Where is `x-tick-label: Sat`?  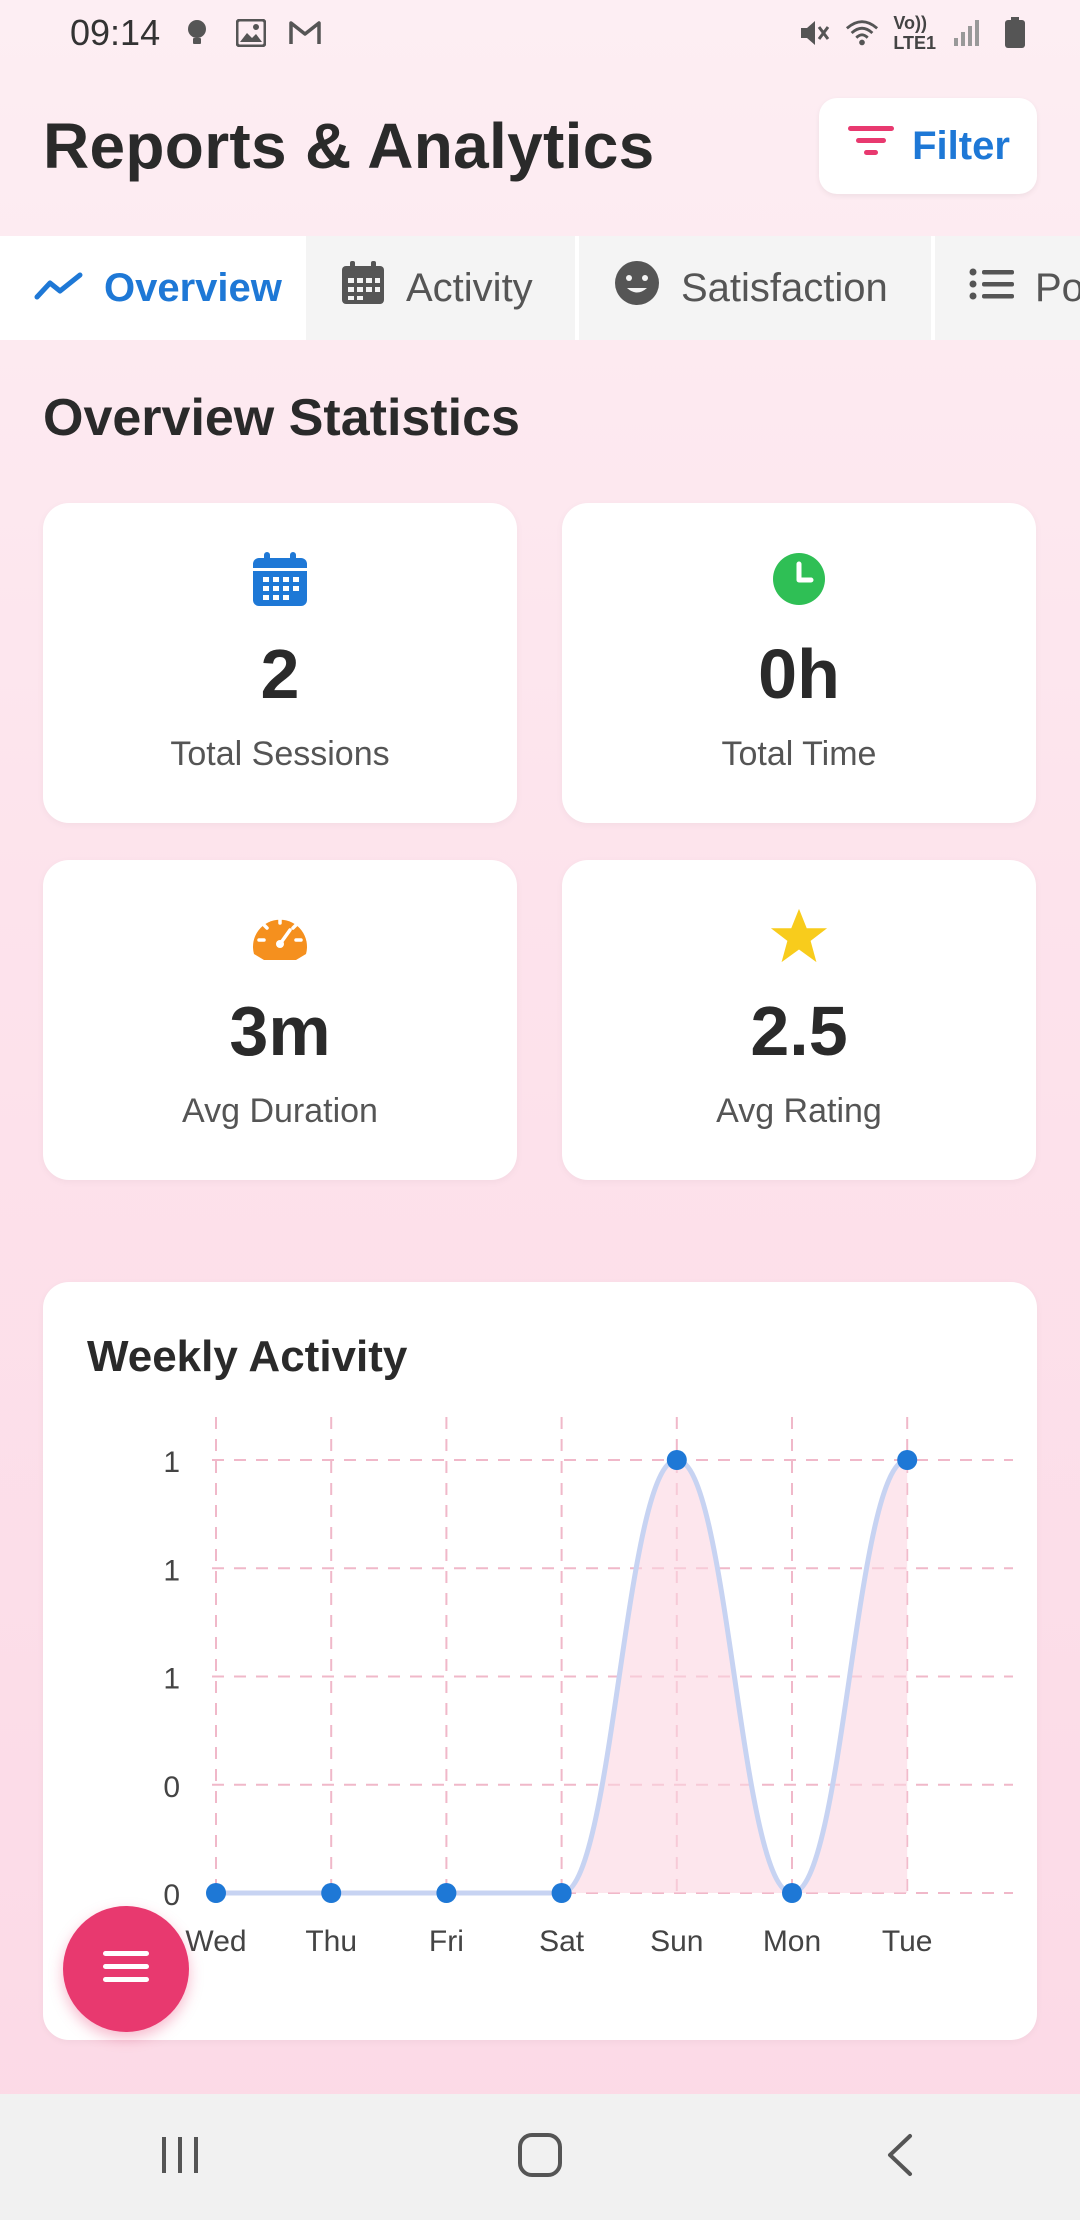
x-tick-label: Sat is located at coordinates (562, 1941).